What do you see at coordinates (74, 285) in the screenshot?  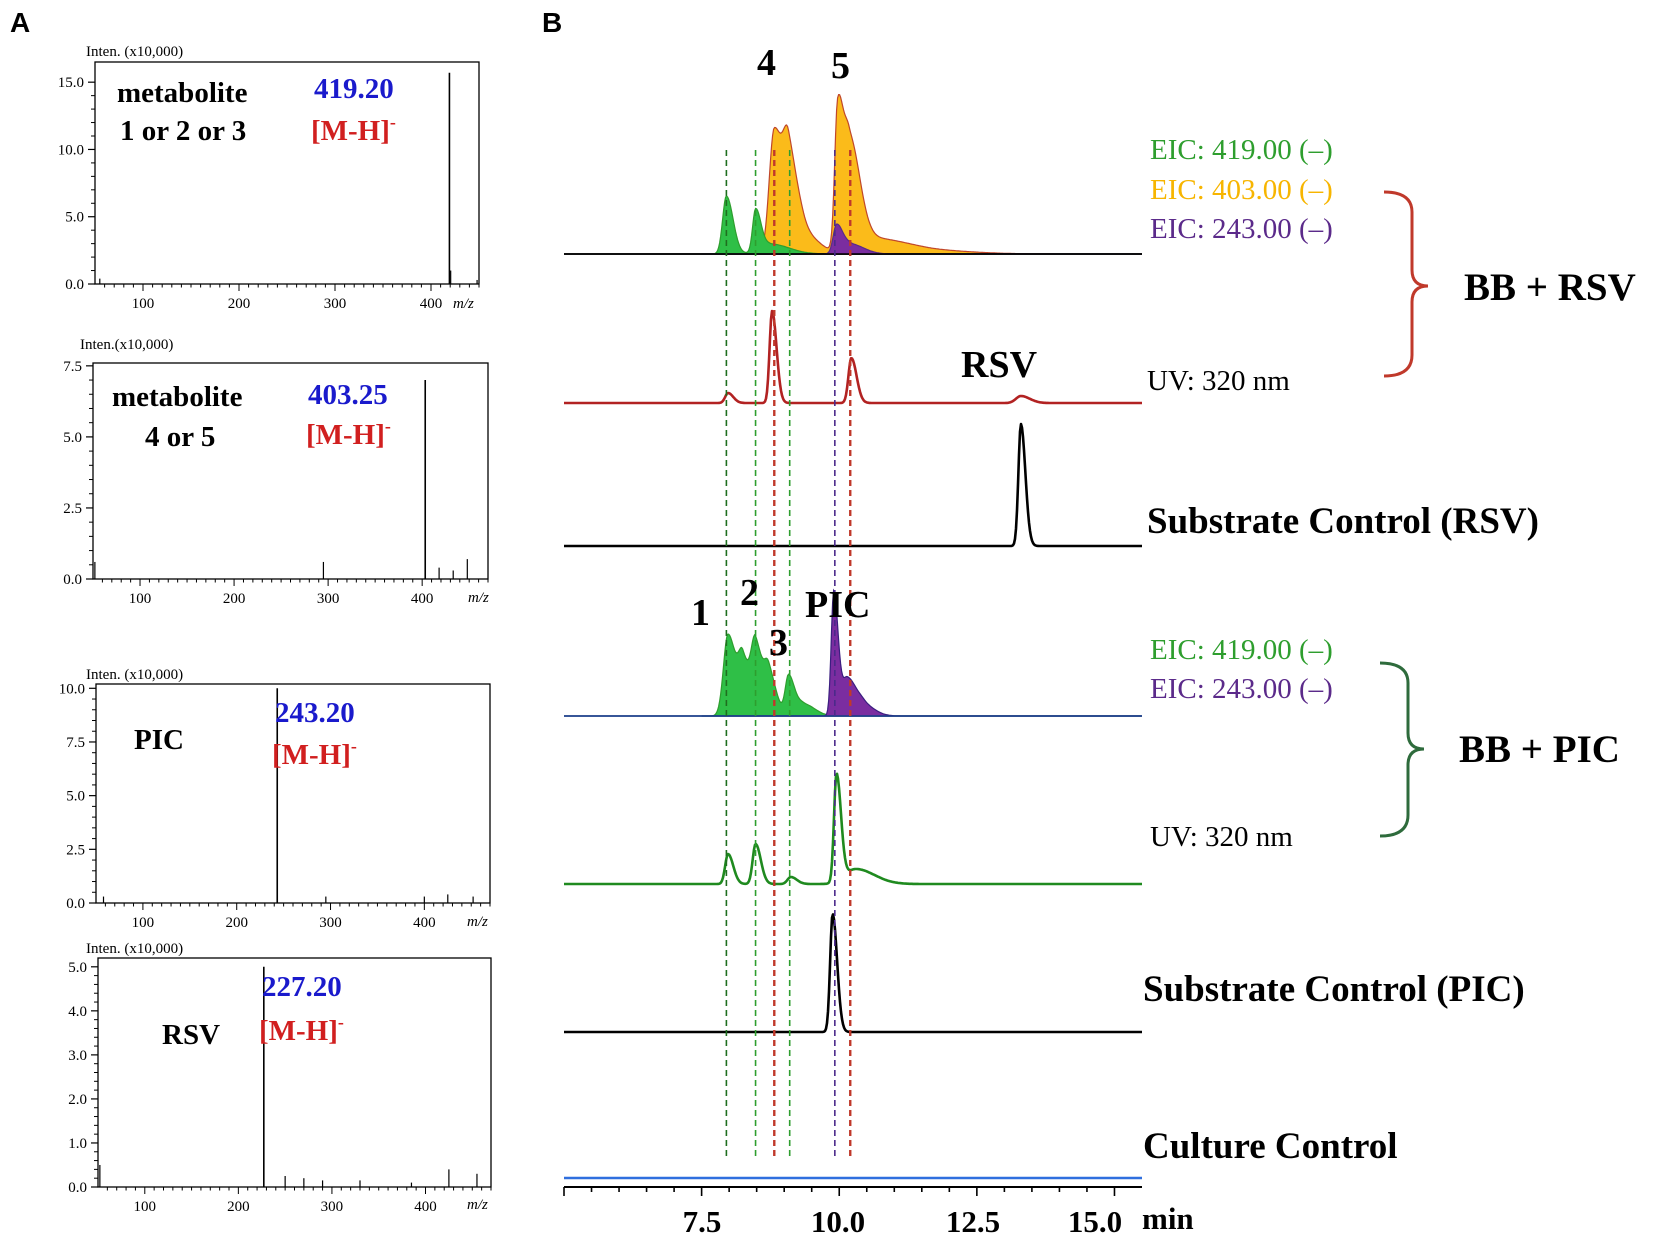 I see `ms1-ytick-label-0: 0.0` at bounding box center [74, 285].